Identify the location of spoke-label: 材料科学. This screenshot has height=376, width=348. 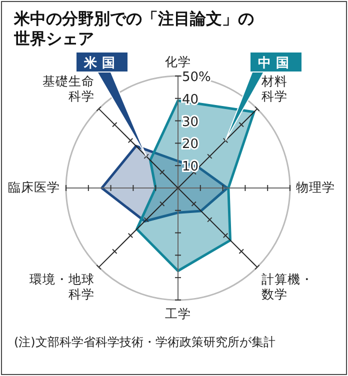
(274, 89).